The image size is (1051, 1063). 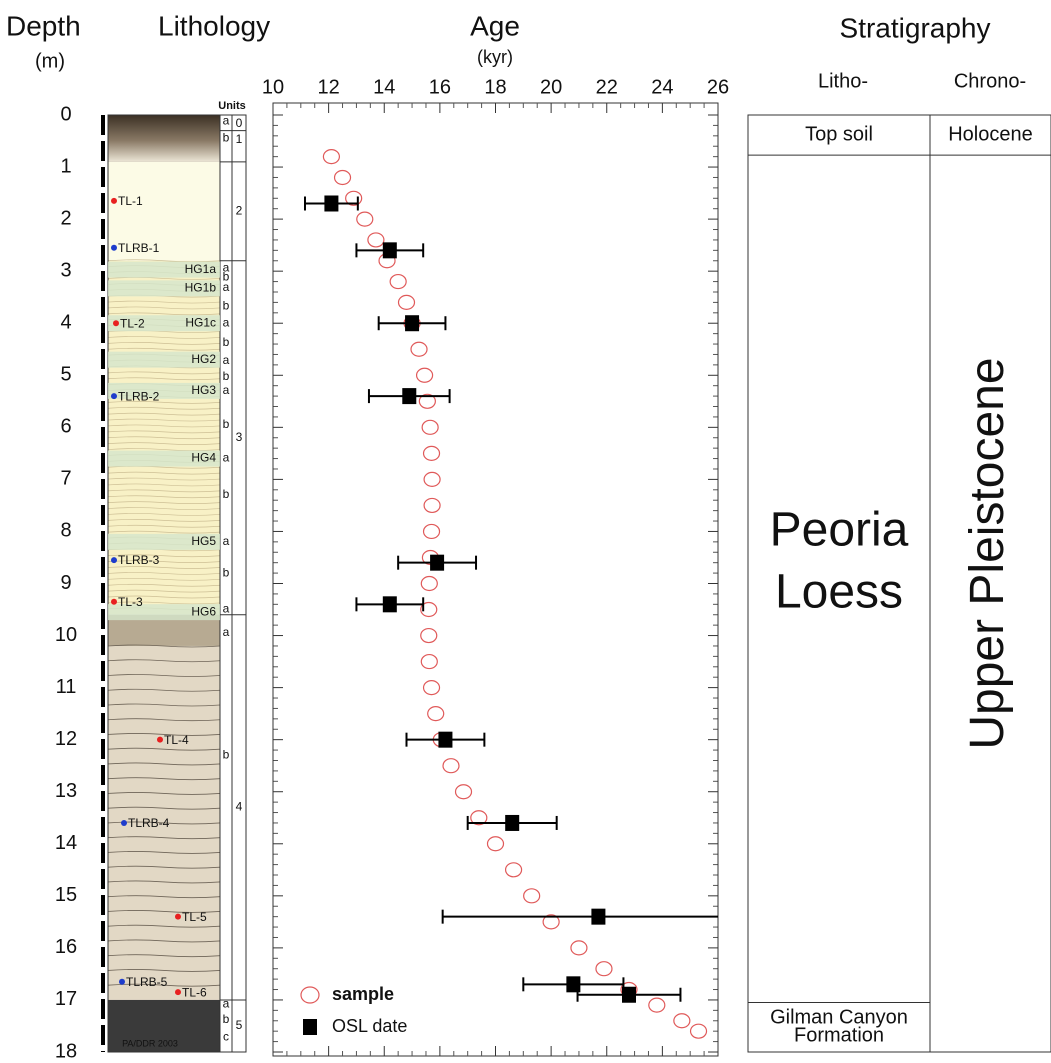 What do you see at coordinates (43, 25) in the screenshot?
I see `depth-header: Depth` at bounding box center [43, 25].